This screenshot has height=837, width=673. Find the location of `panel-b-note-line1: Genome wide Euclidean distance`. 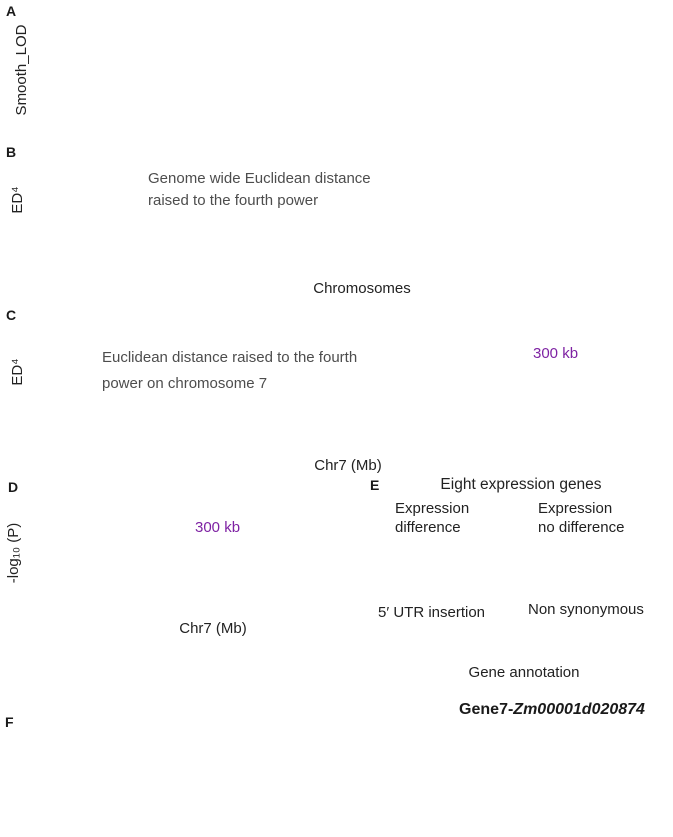

panel-b-note-line1: Genome wide Euclidean distance is located at coordinates (259, 178).